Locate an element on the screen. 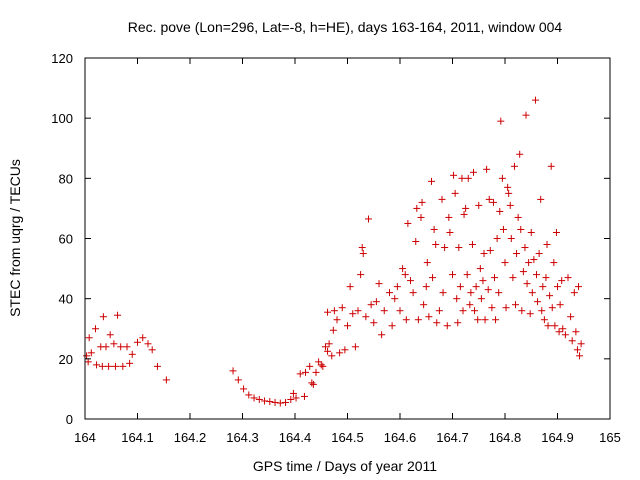  y-tick-label: 100 is located at coordinates (62, 118).